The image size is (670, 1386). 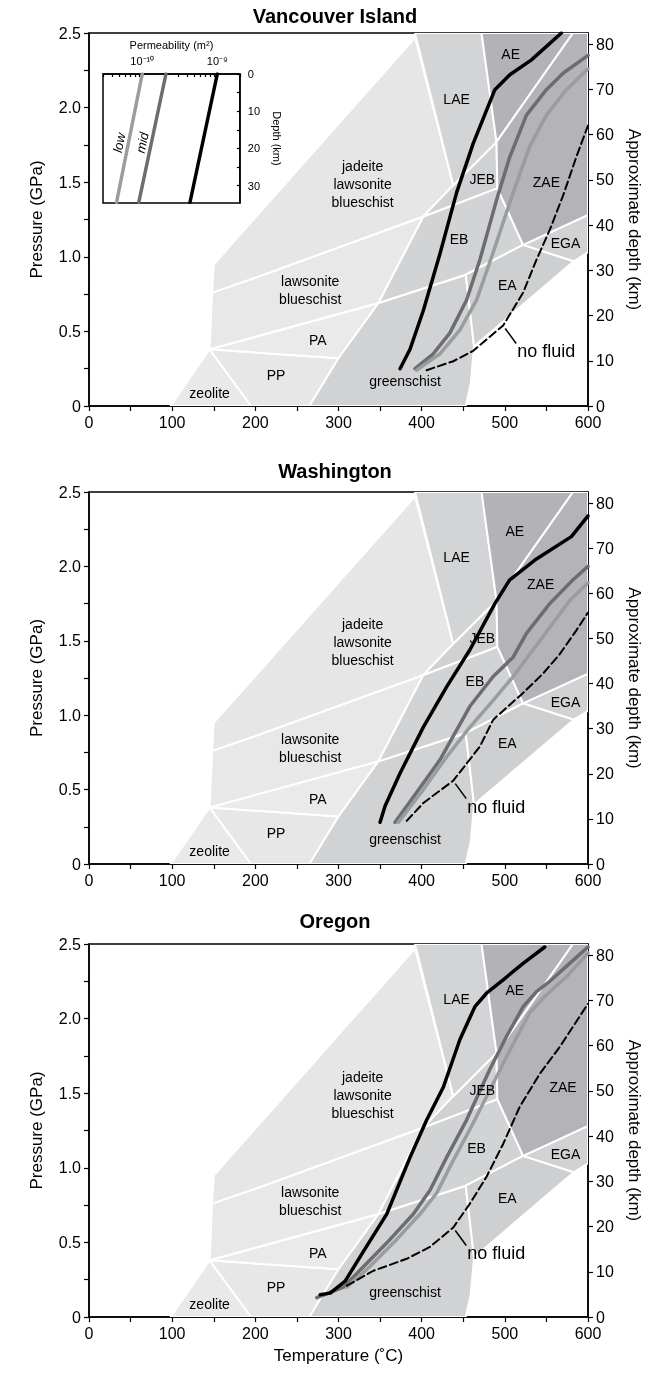 What do you see at coordinates (254, 111) in the screenshot?
I see `y-tick-label: 10` at bounding box center [254, 111].